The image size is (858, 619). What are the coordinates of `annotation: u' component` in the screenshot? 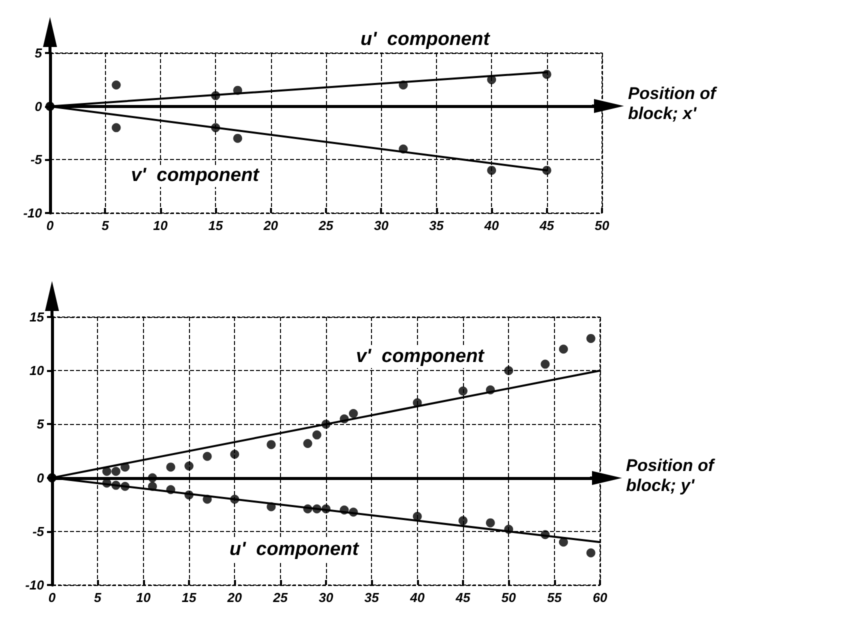 It's located at (294, 550).